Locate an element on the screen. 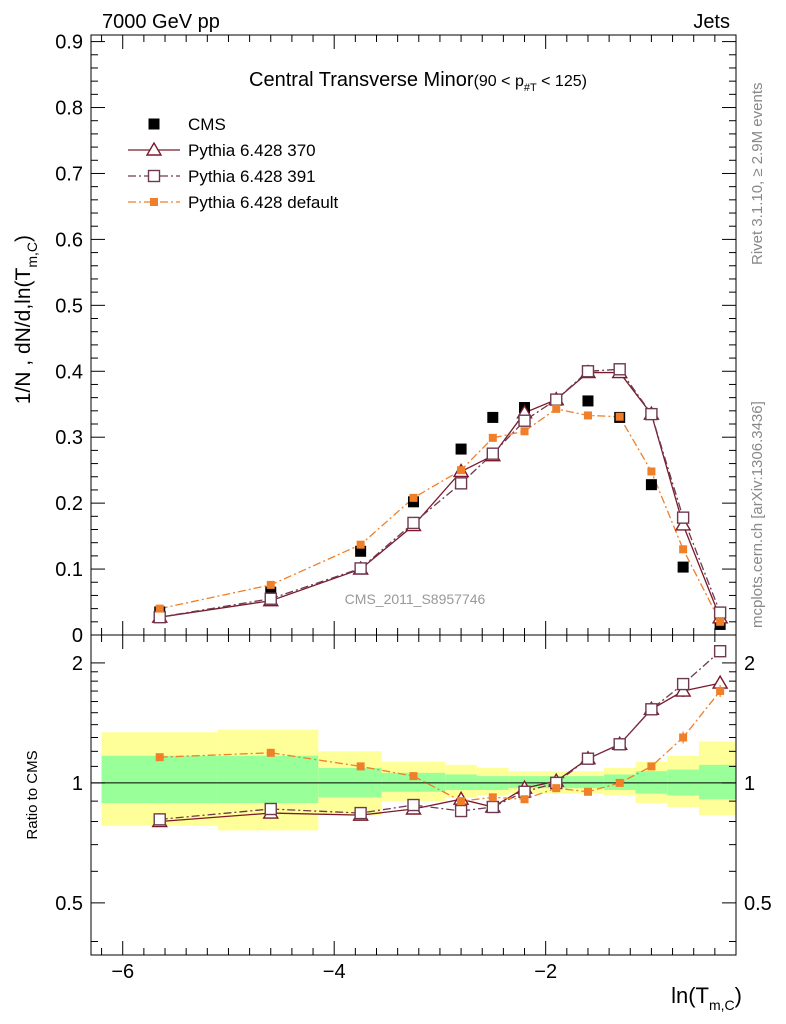 Image resolution: width=786 pixels, height=1024 pixels. main-ytick-label-0: 0 is located at coordinates (77, 636).